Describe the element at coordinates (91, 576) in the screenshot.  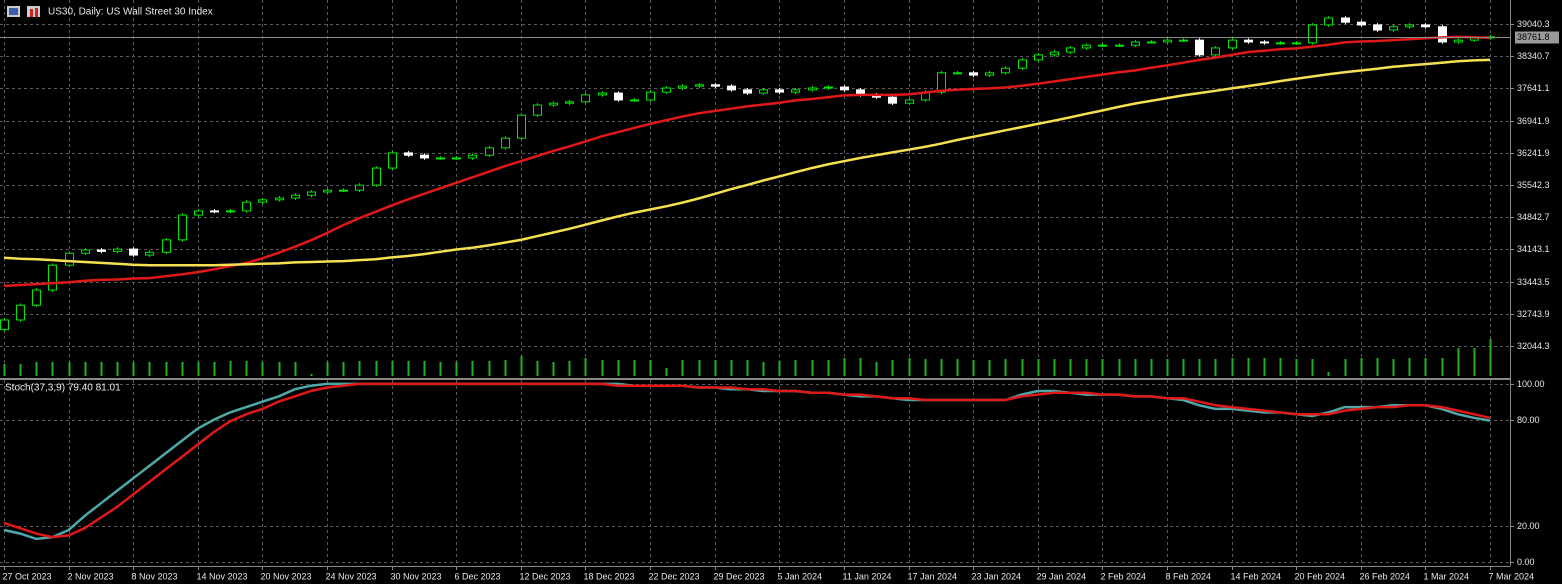
I see `x-tick-label: 2 Nov 2023` at that location.